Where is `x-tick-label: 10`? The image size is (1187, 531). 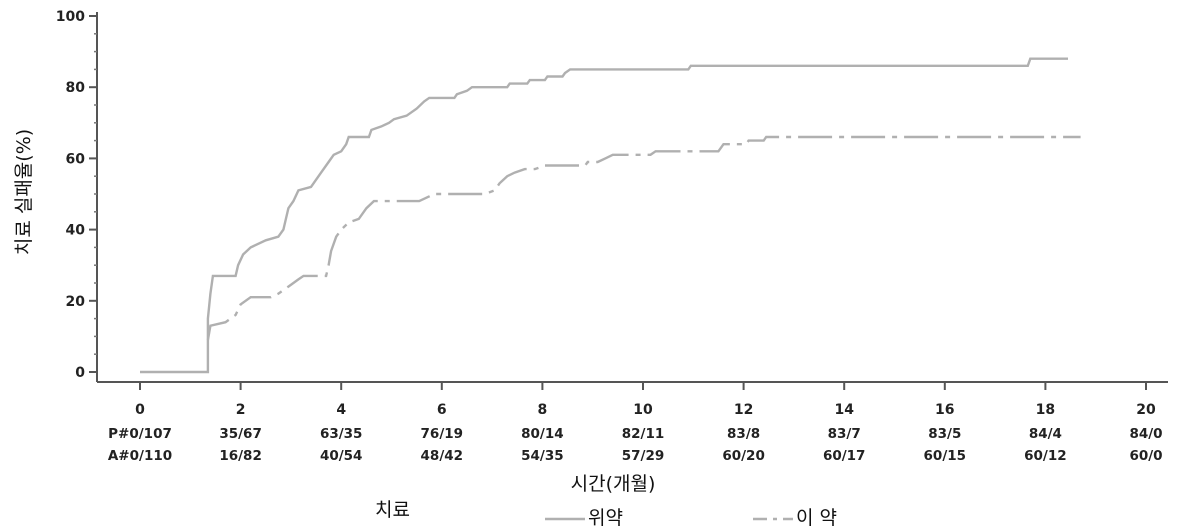
x-tick-label: 10 is located at coordinates (643, 410).